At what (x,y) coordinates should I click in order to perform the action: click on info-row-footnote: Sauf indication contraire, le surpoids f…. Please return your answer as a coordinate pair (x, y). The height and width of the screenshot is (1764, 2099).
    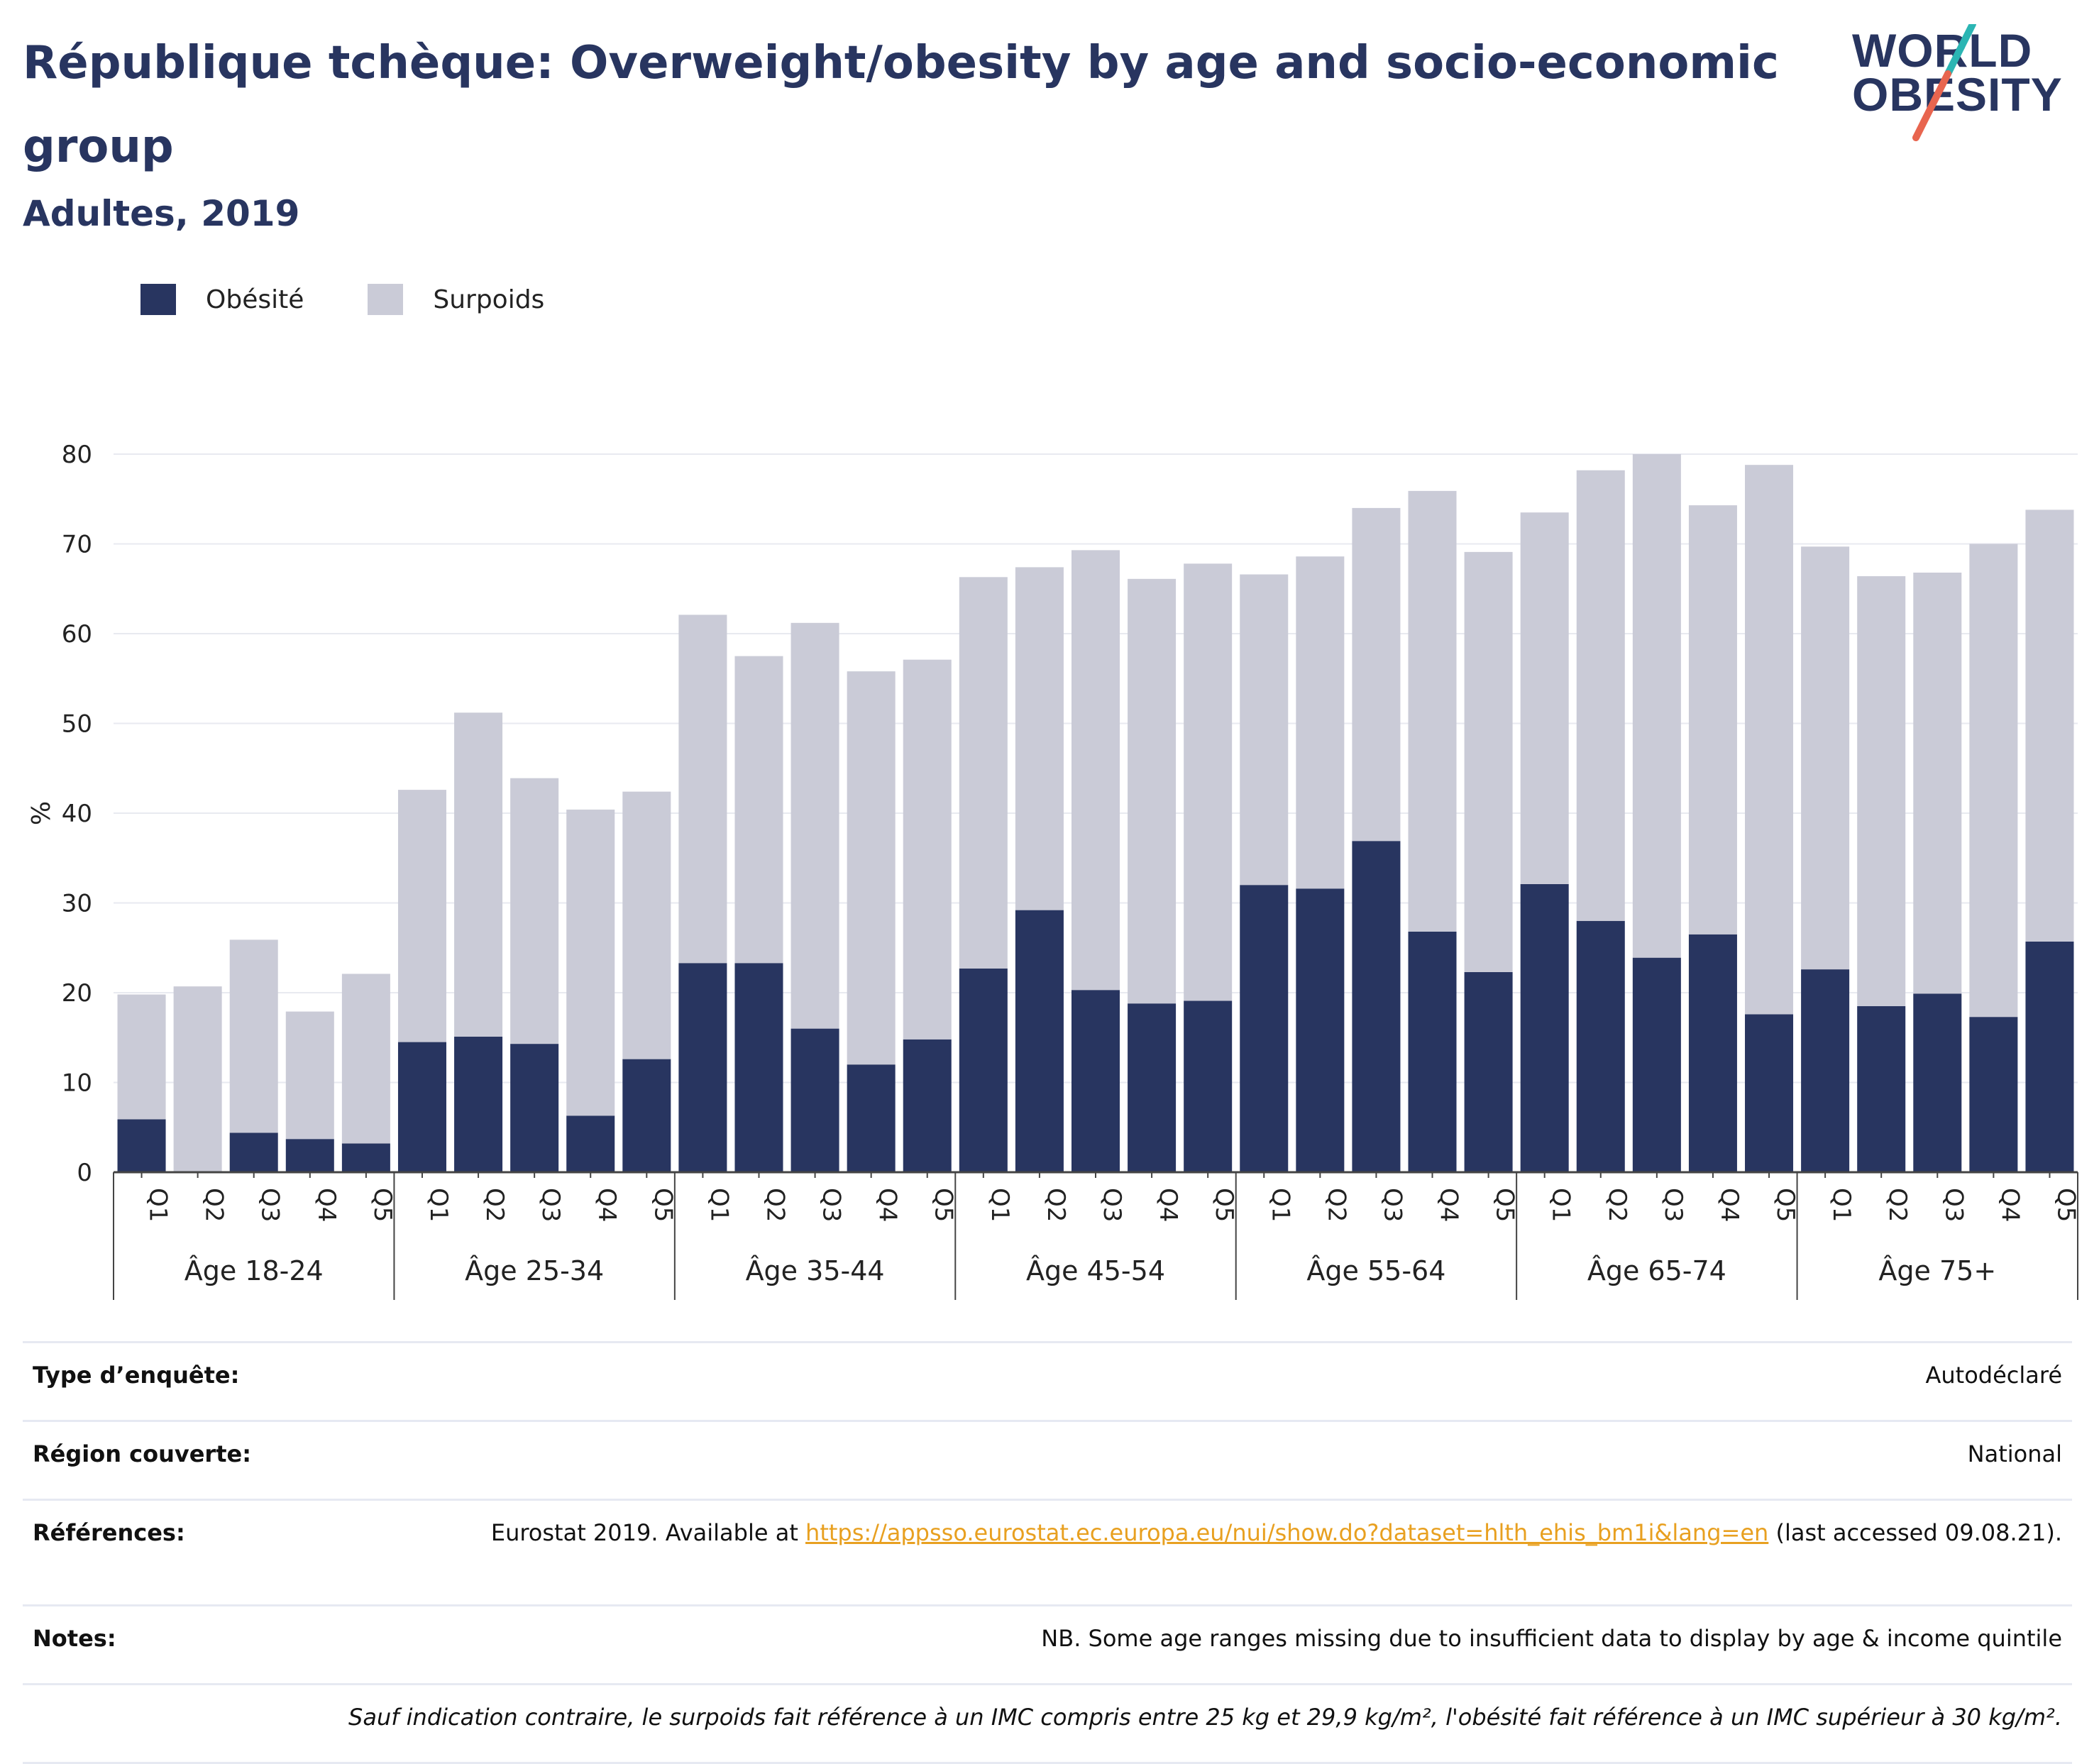
    Looking at the image, I should click on (1047, 1723).